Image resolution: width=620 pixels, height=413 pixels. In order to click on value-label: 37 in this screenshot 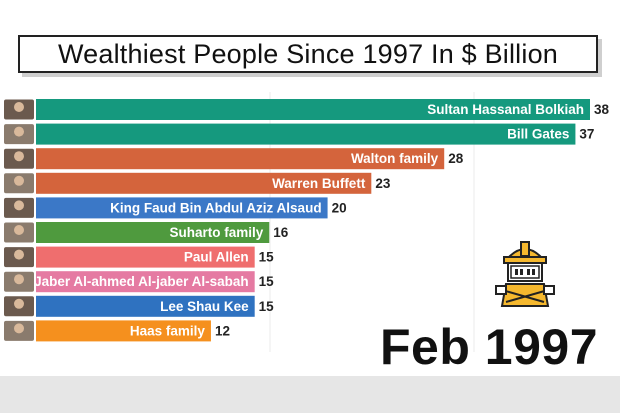, I will do `click(586, 134)`.